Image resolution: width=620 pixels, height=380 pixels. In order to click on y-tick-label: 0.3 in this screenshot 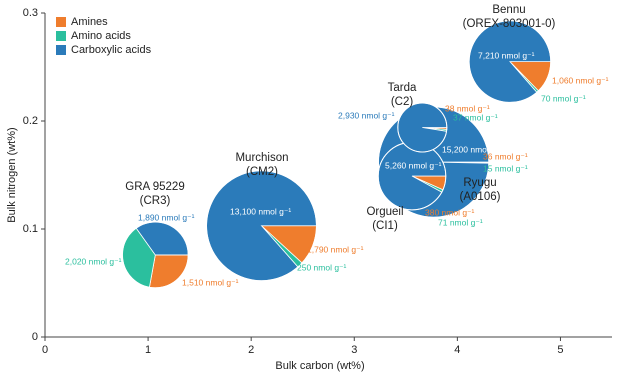, I will do `click(30, 13)`.